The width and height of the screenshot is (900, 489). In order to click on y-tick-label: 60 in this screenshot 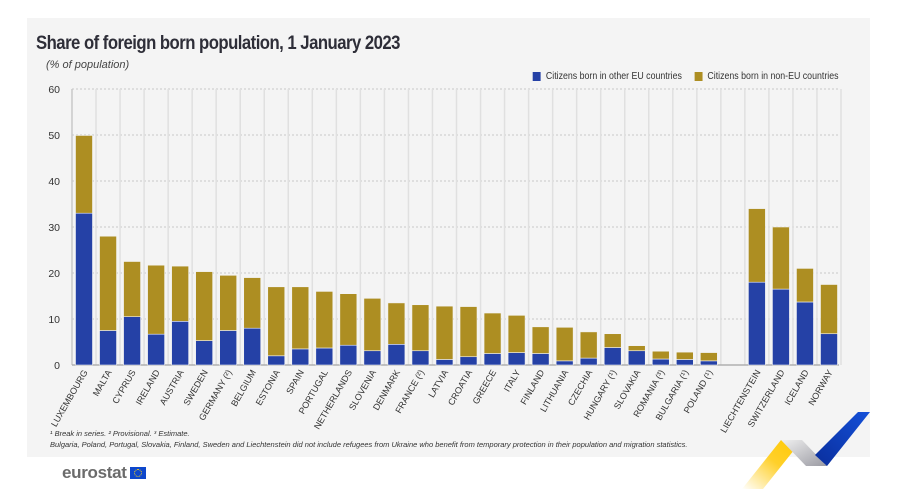, I will do `click(54, 90)`.